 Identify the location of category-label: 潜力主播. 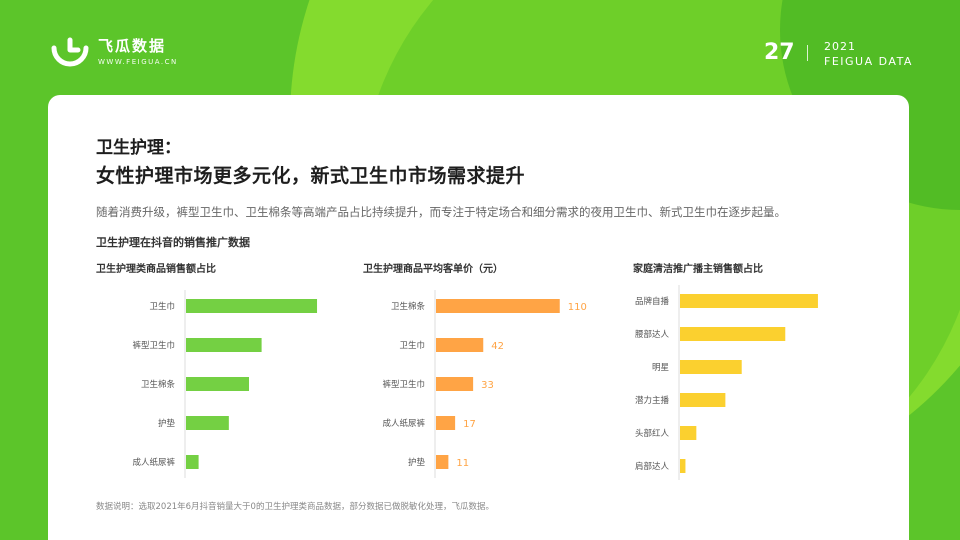
(652, 400).